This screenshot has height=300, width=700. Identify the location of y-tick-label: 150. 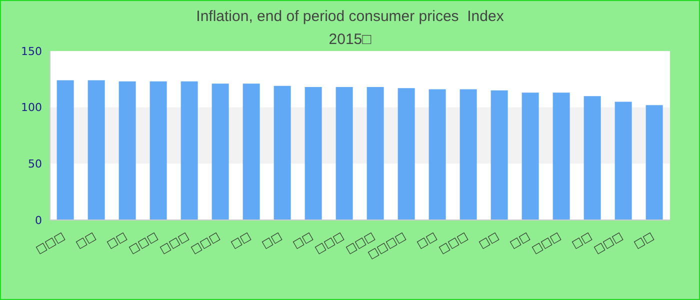
(31, 51).